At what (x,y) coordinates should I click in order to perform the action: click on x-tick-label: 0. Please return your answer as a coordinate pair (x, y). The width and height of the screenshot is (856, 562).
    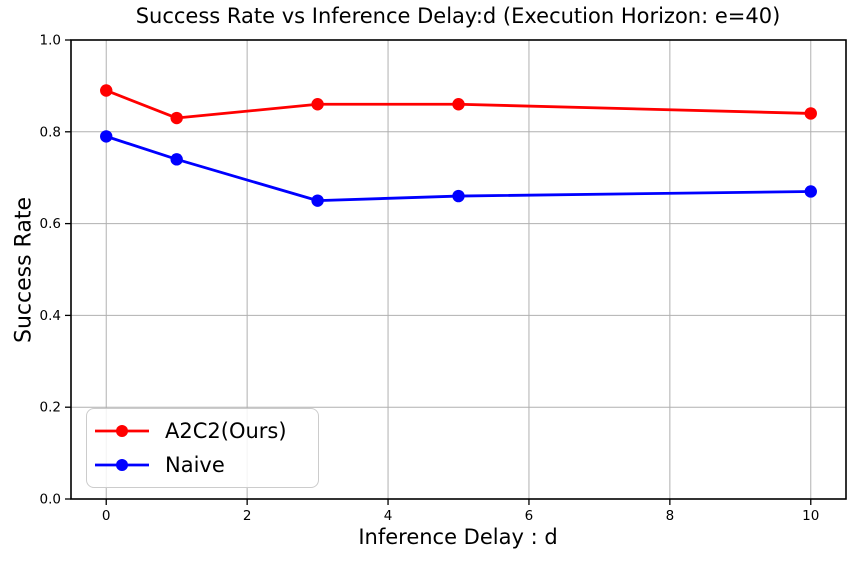
    Looking at the image, I should click on (106, 516).